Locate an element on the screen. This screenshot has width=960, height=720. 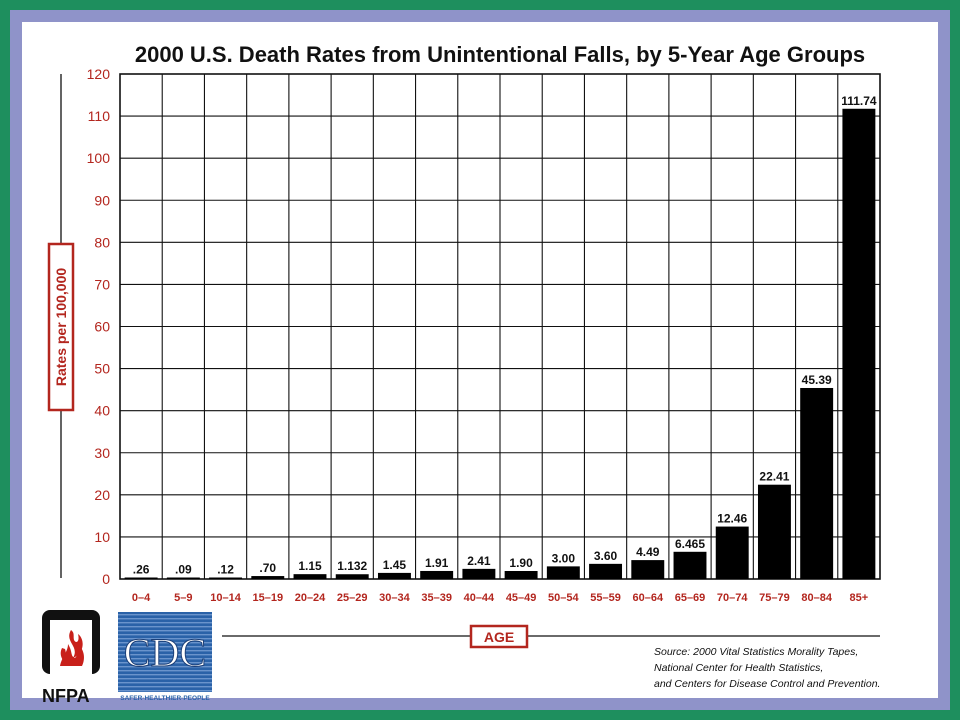
x-tick-label: 75–79 is located at coordinates (774, 598).